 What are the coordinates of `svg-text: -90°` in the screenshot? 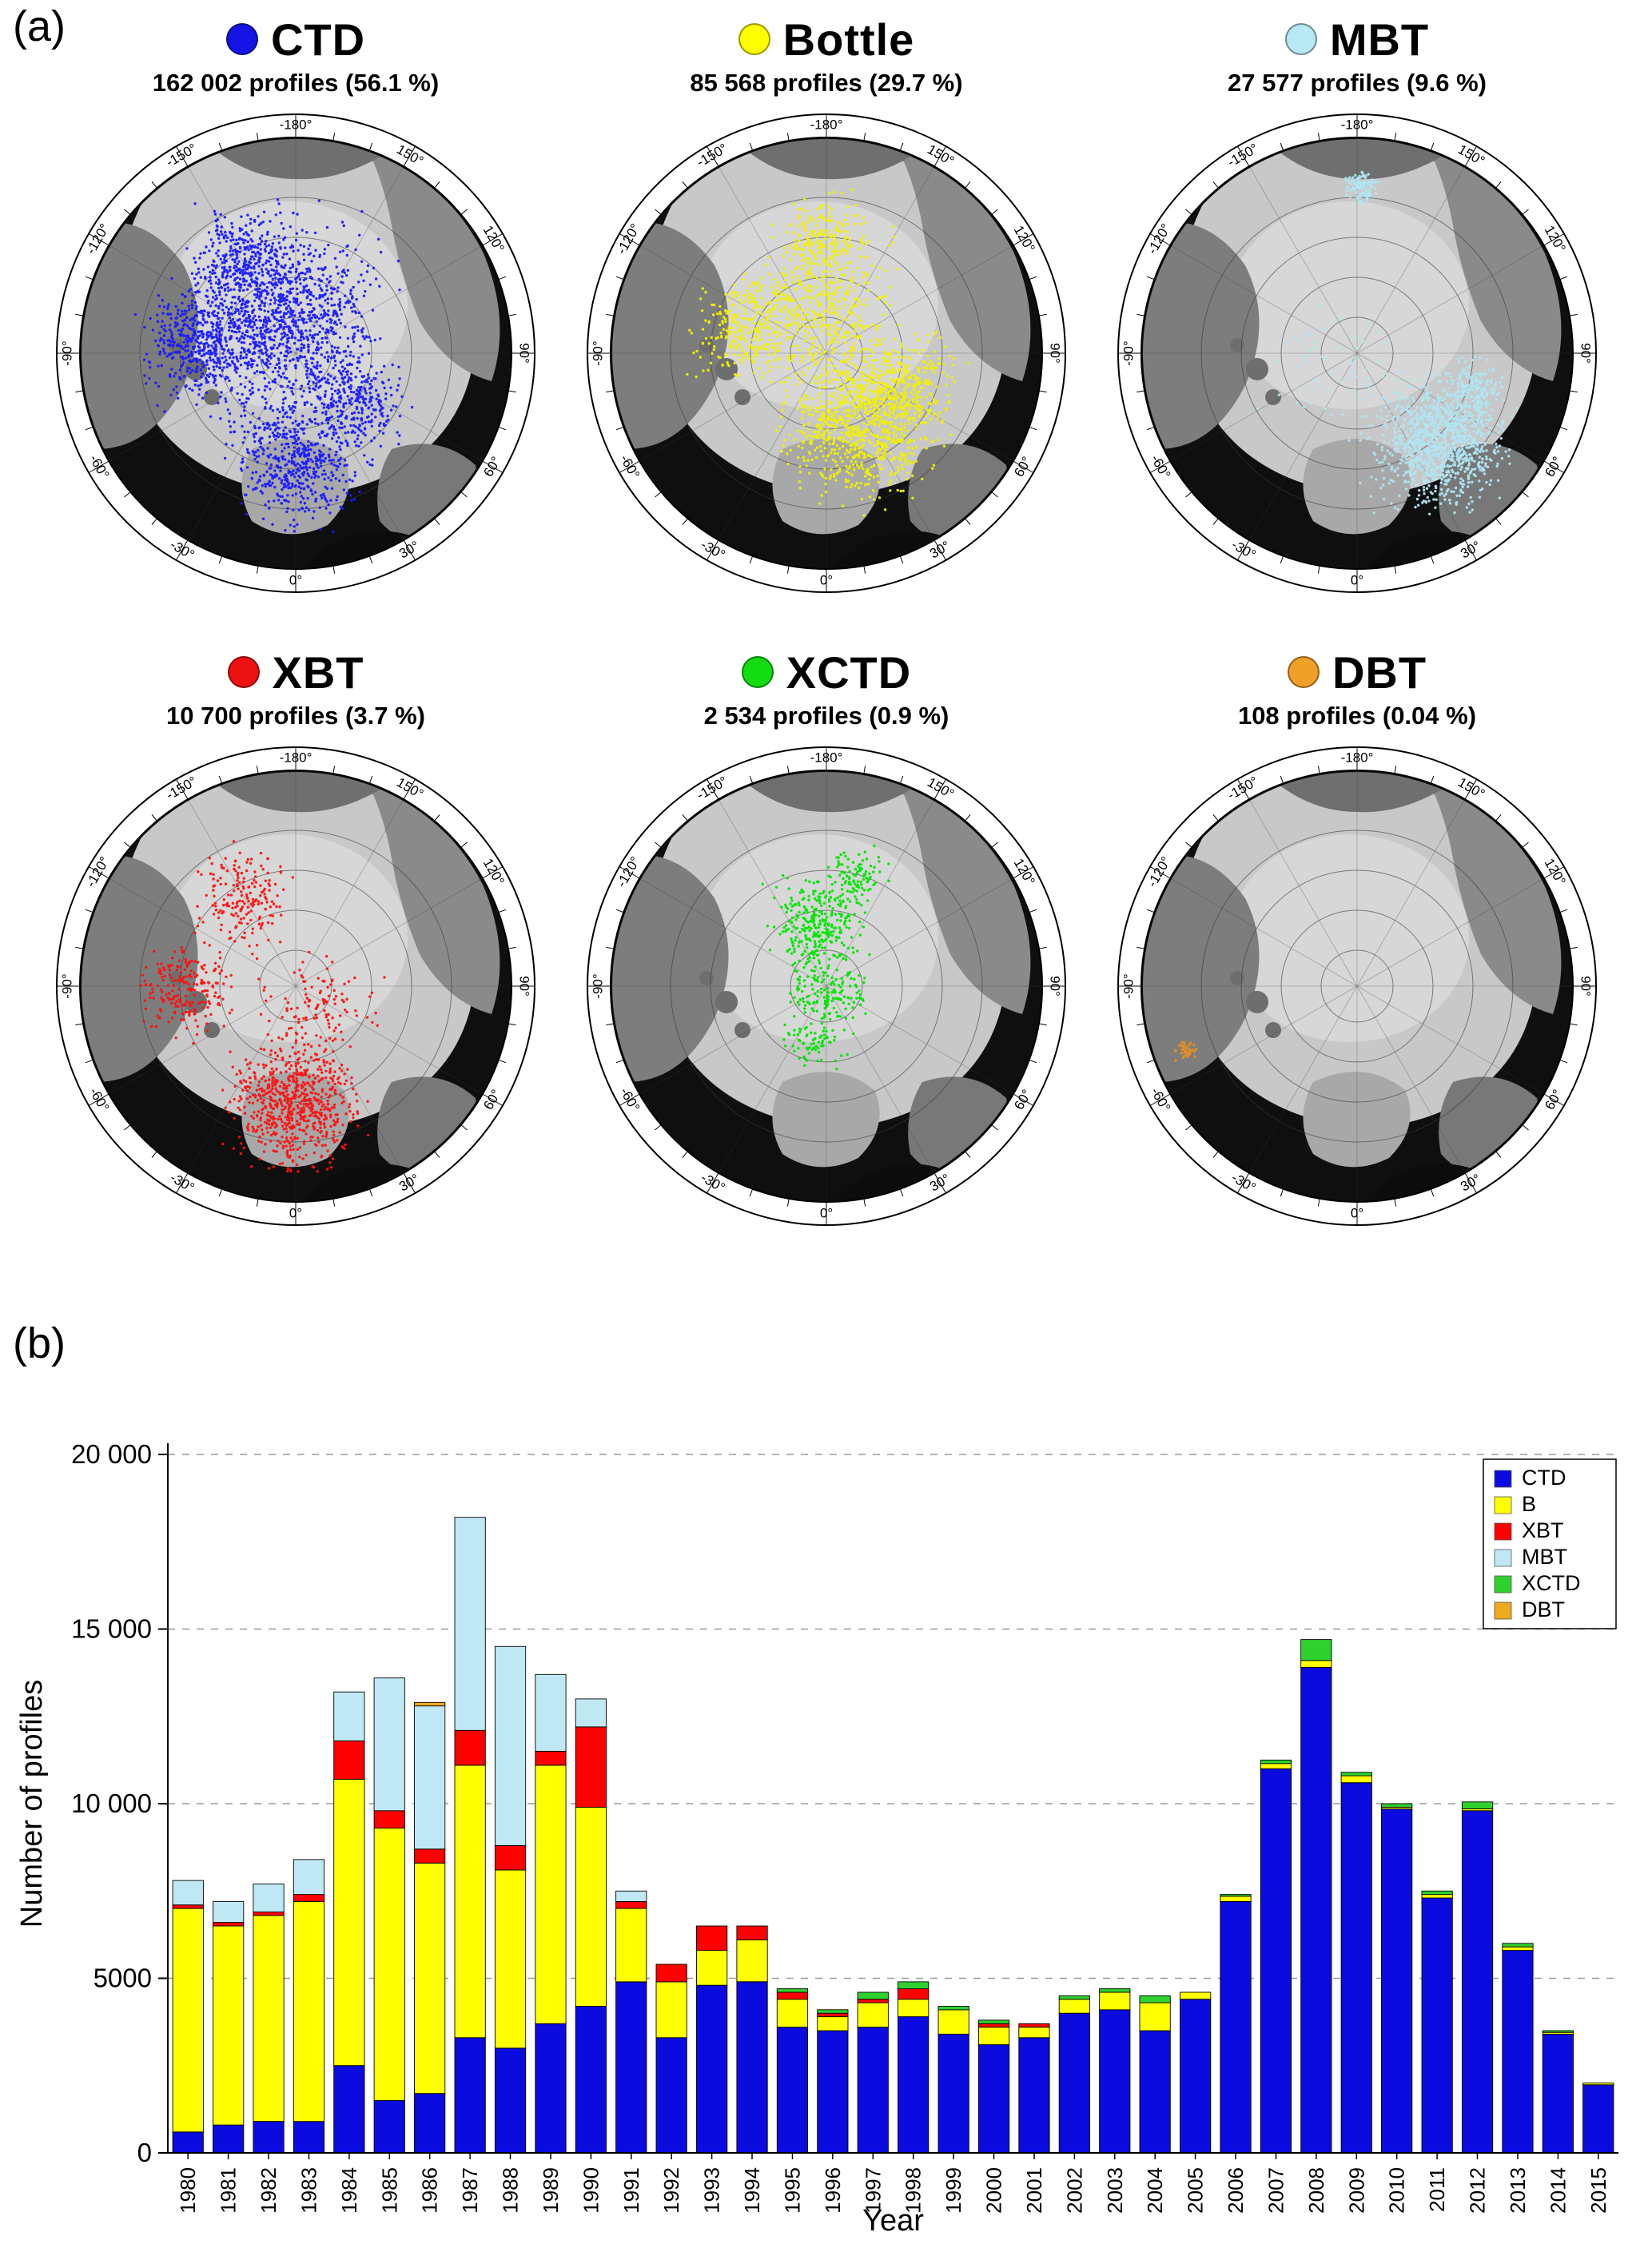 It's located at (66, 352).